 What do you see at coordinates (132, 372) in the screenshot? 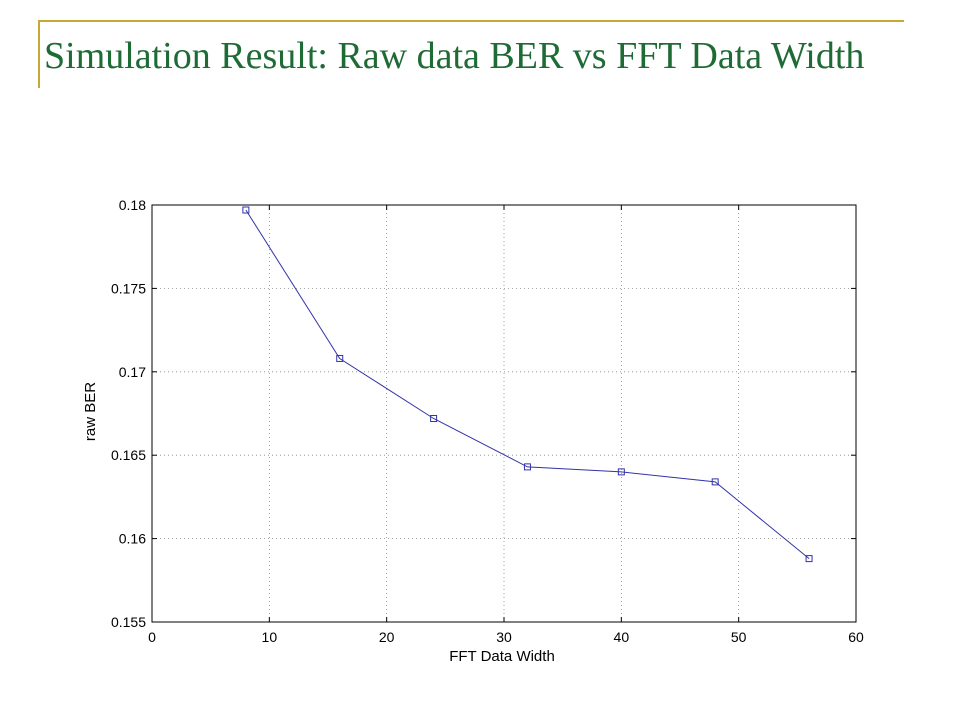
I see `y-tick-label: 0.17` at bounding box center [132, 372].